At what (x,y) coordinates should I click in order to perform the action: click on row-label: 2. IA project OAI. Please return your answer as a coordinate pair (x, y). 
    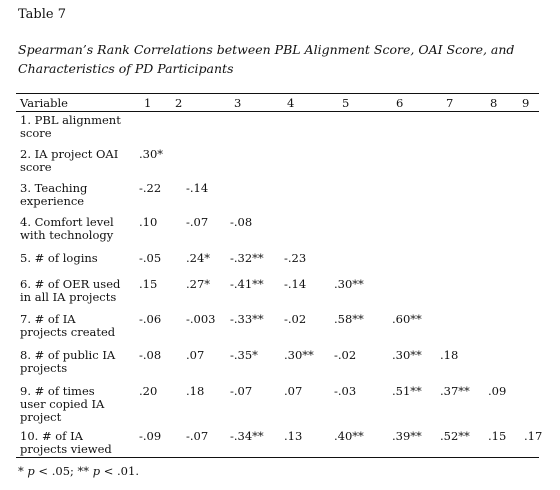
    Looking at the image, I should click on (69, 154).